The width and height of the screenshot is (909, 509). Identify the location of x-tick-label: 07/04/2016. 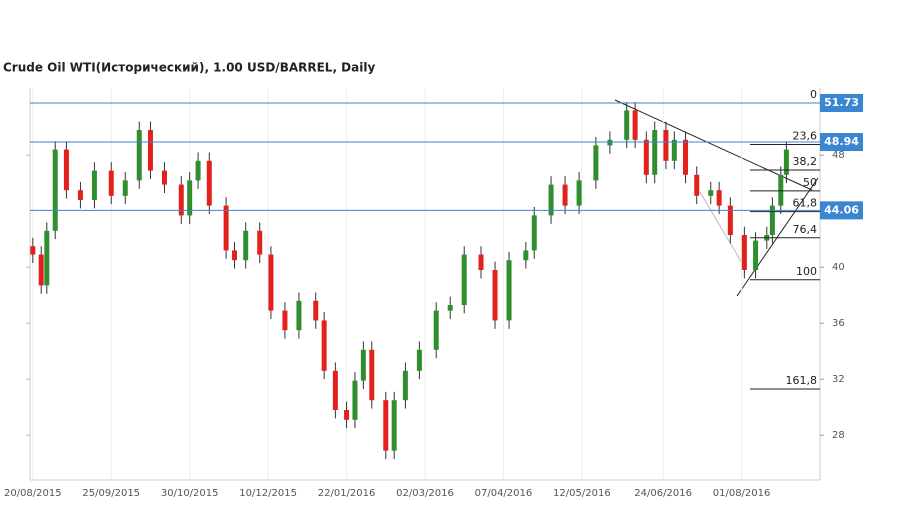
(504, 493).